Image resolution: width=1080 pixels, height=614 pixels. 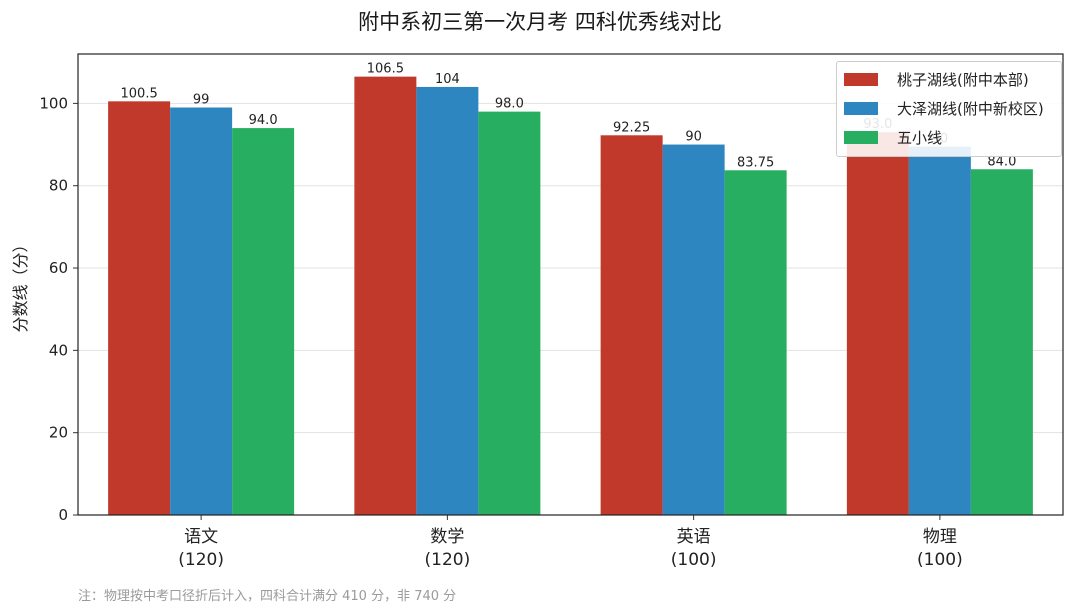 I want to click on bar-value-label: 106.5, so click(x=385, y=69).